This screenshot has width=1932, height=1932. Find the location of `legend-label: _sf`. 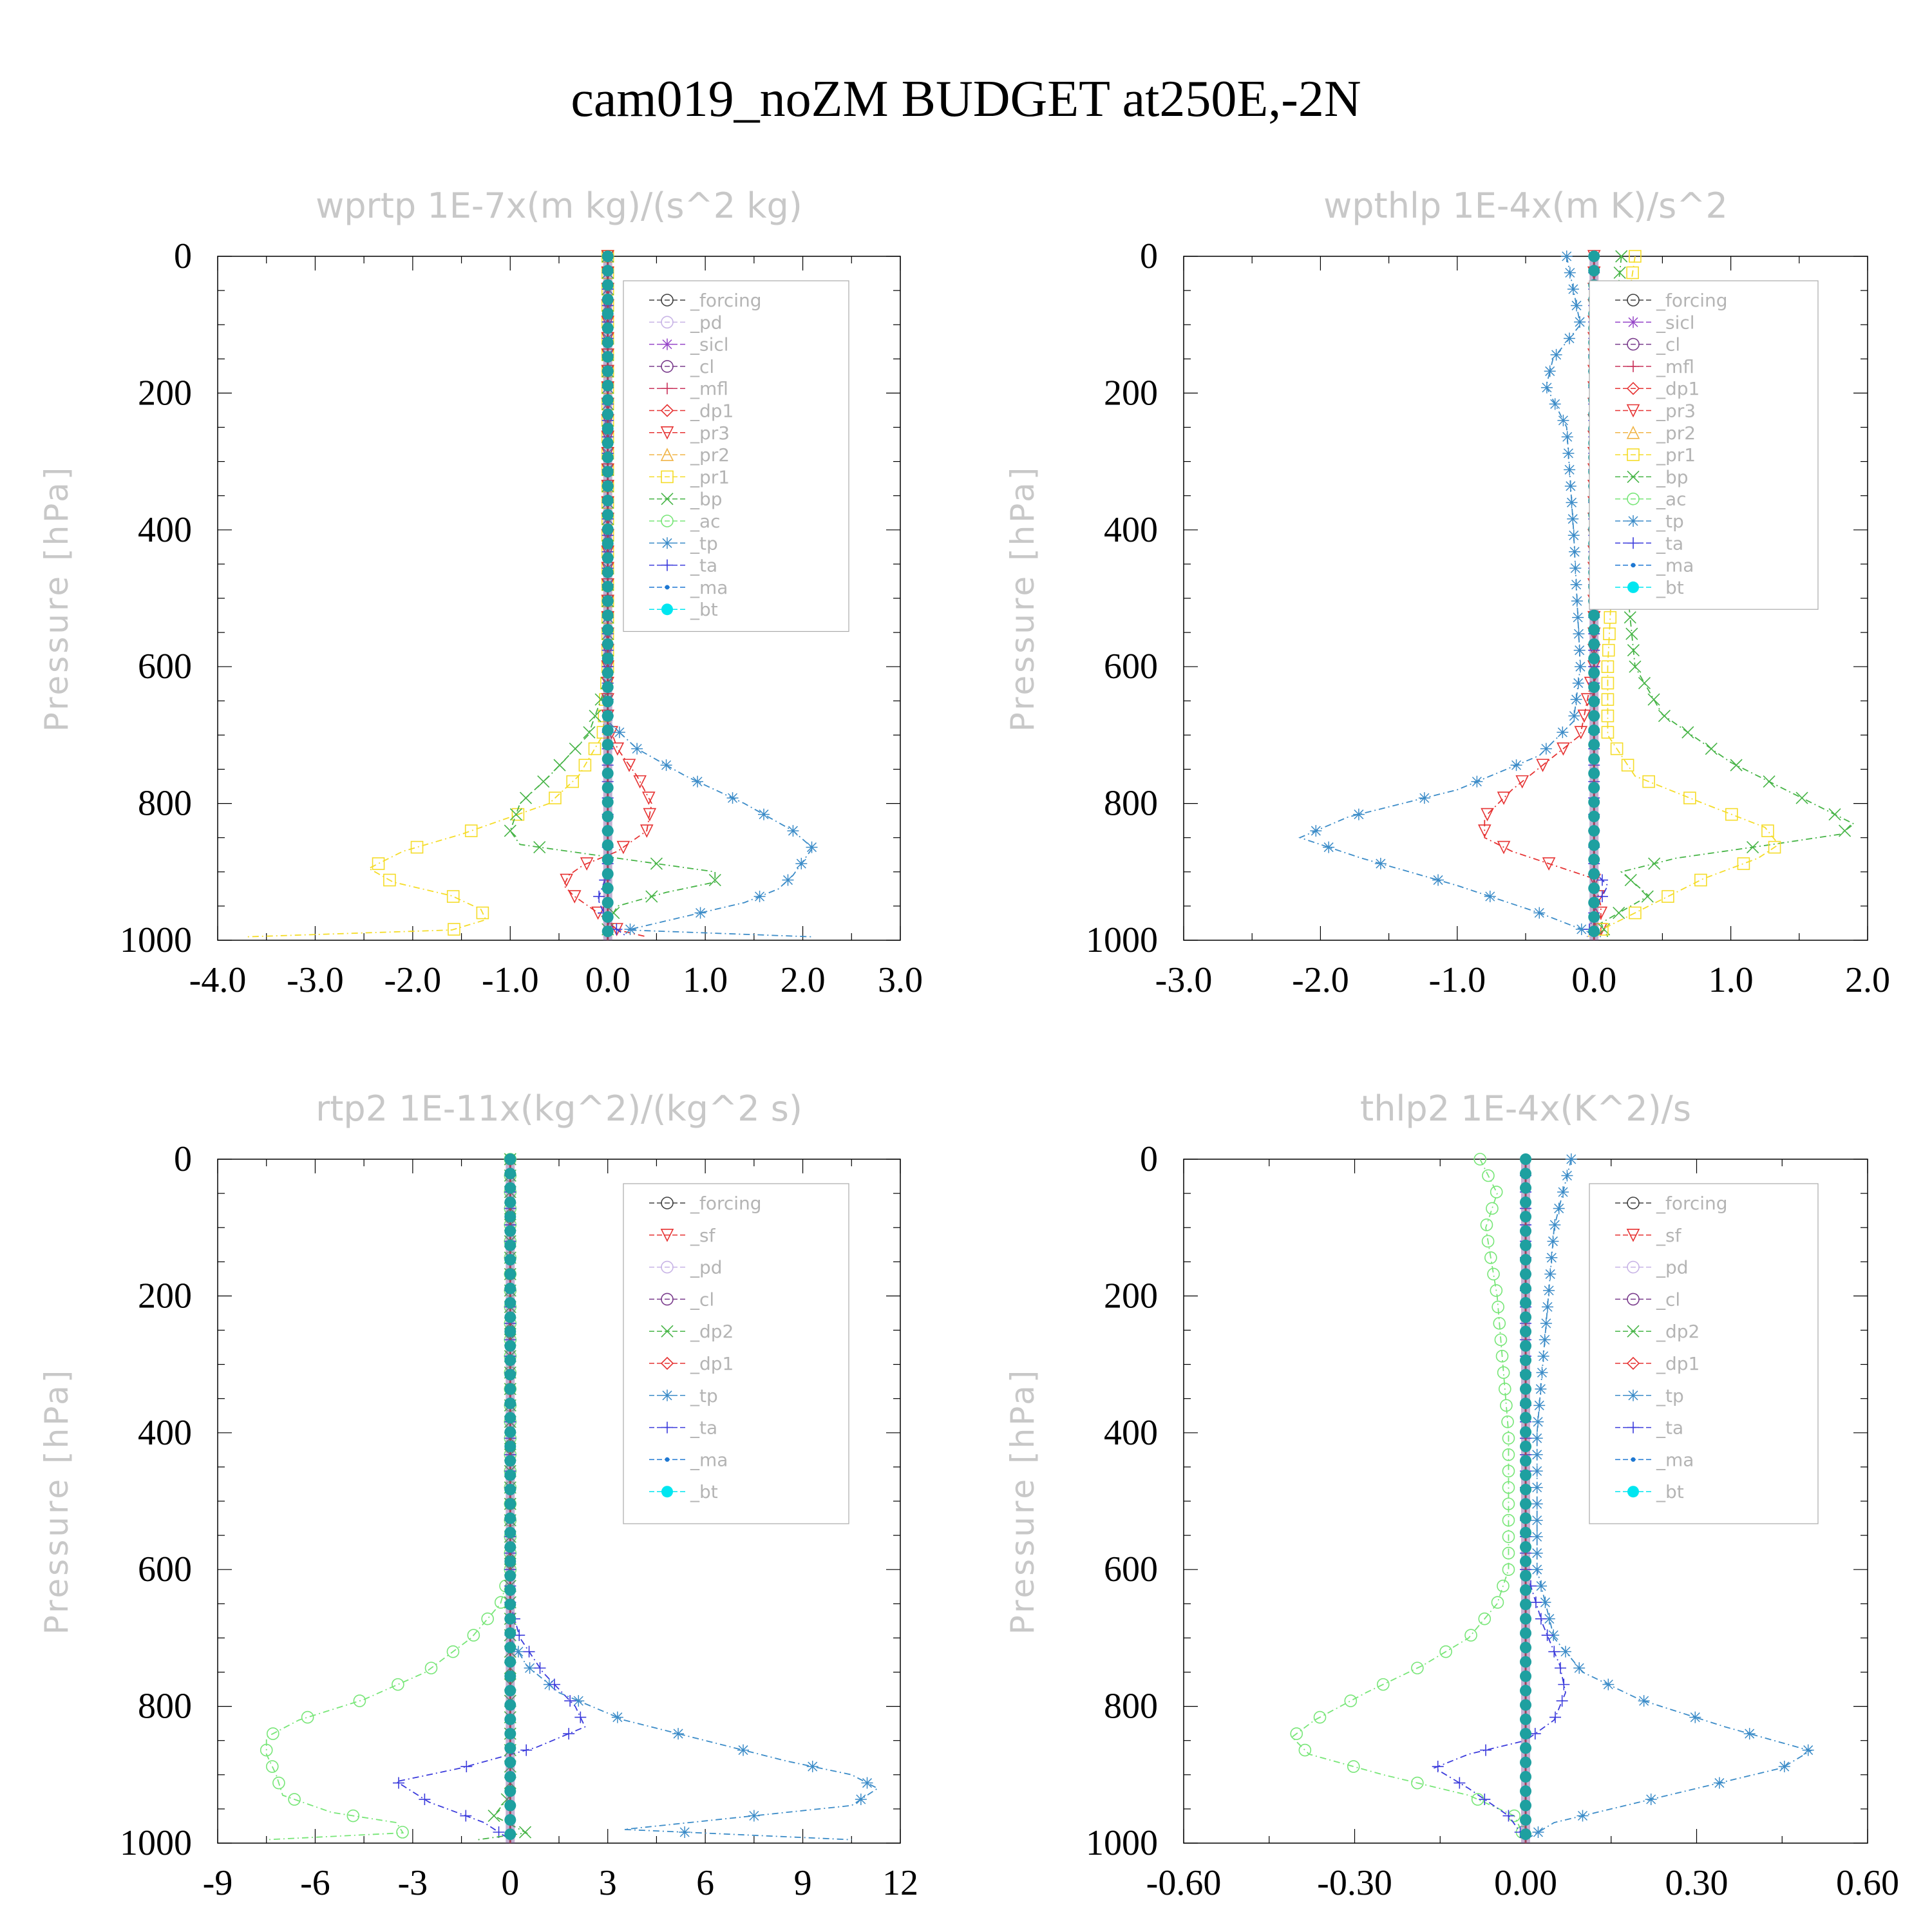

legend-label: _sf is located at coordinates (703, 1235).